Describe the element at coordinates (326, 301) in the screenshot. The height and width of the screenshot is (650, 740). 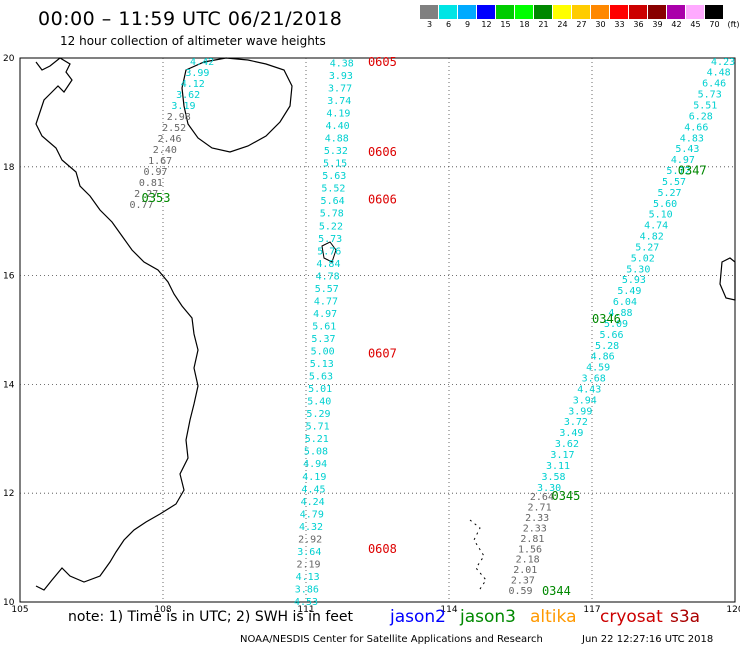
I see `swh-value-label: 4.77` at that location.